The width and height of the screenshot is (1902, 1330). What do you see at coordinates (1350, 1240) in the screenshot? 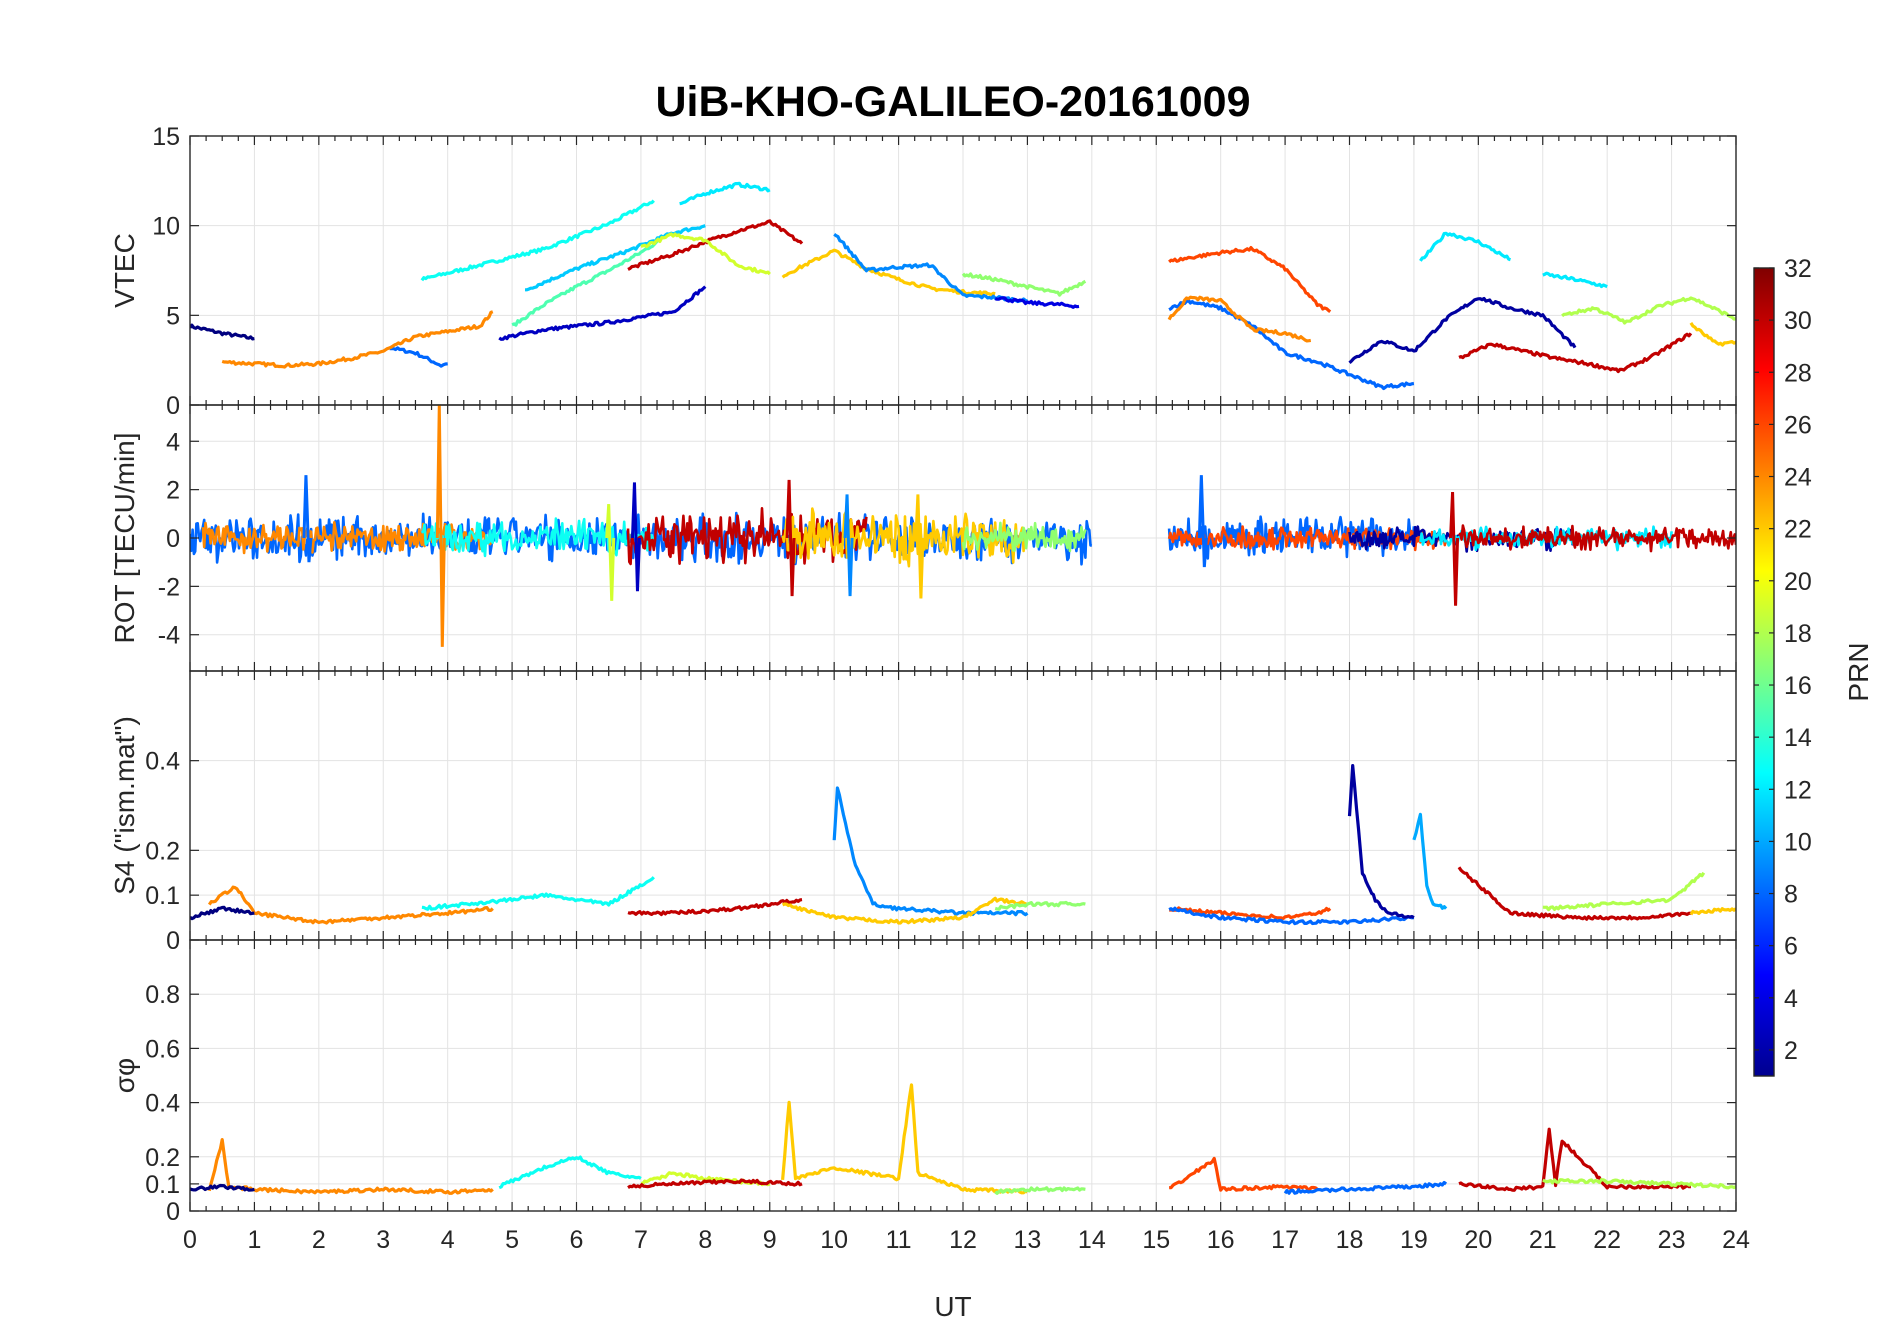
I see `x-tick-label: 18` at bounding box center [1350, 1240].